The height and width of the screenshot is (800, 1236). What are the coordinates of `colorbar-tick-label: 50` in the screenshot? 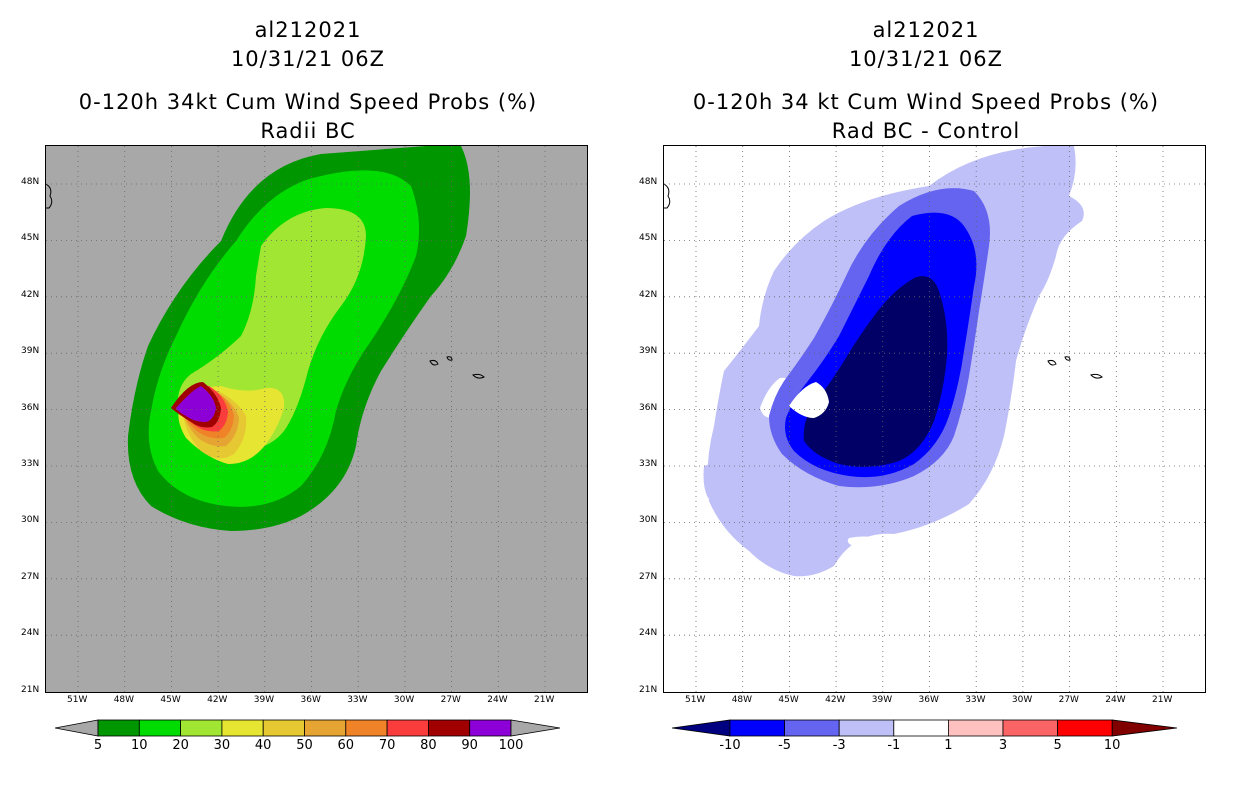 It's located at (304, 745).